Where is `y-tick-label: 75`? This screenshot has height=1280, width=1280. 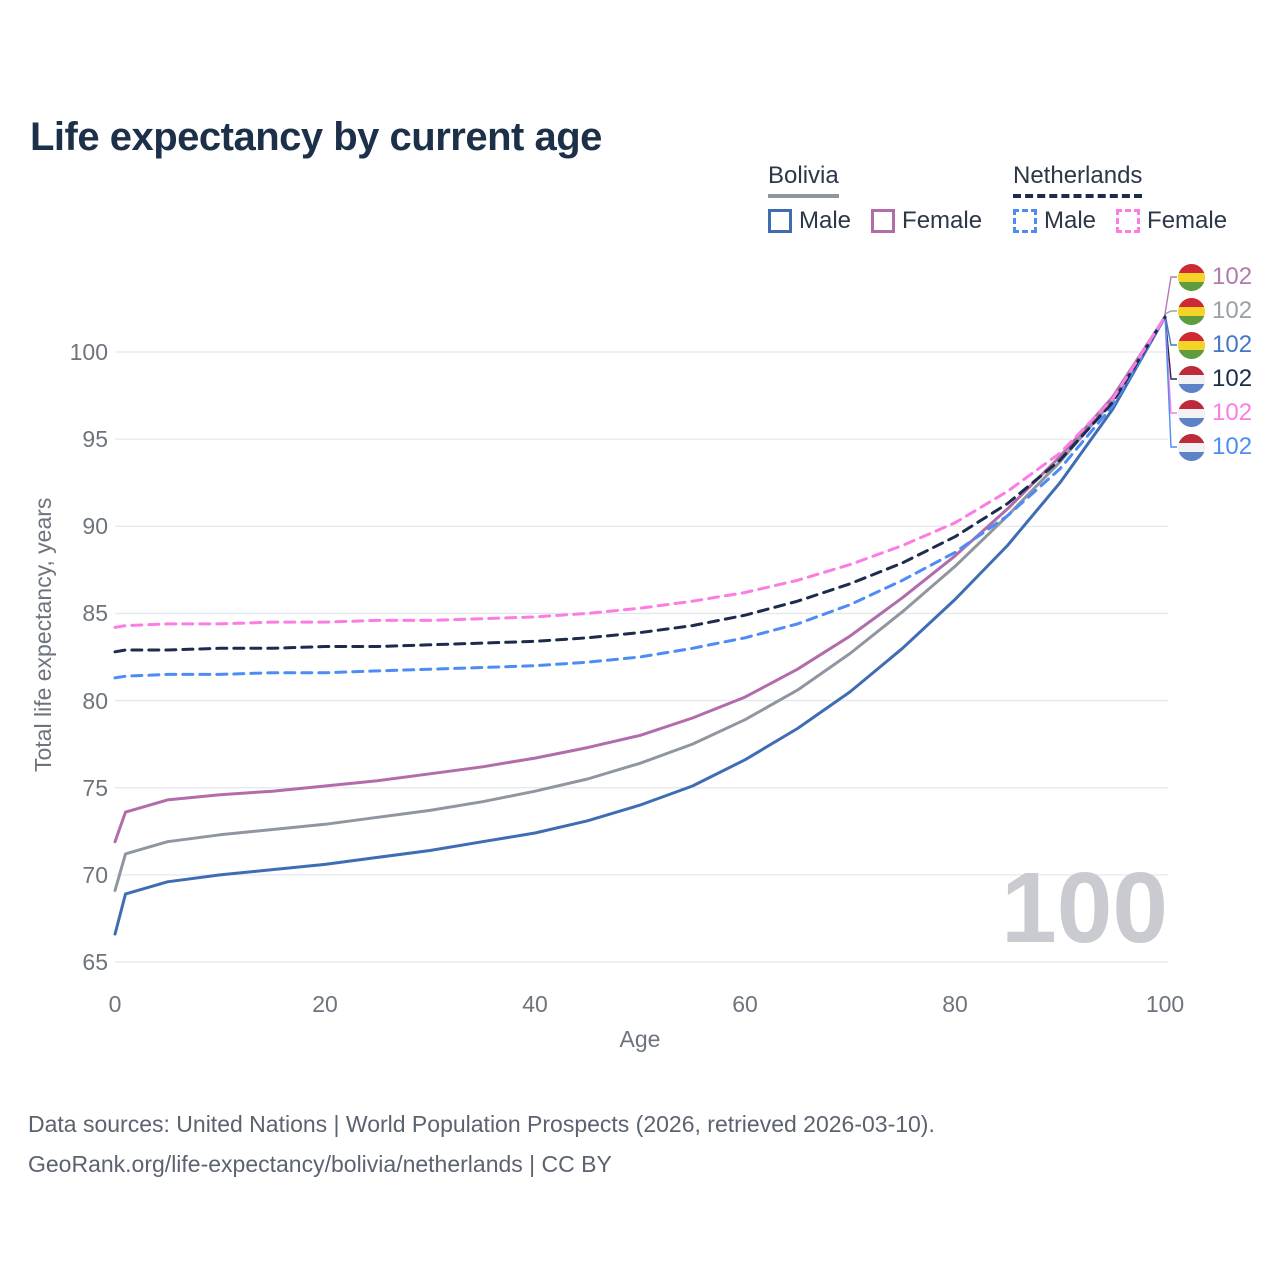 y-tick-label: 75 is located at coordinates (95, 787).